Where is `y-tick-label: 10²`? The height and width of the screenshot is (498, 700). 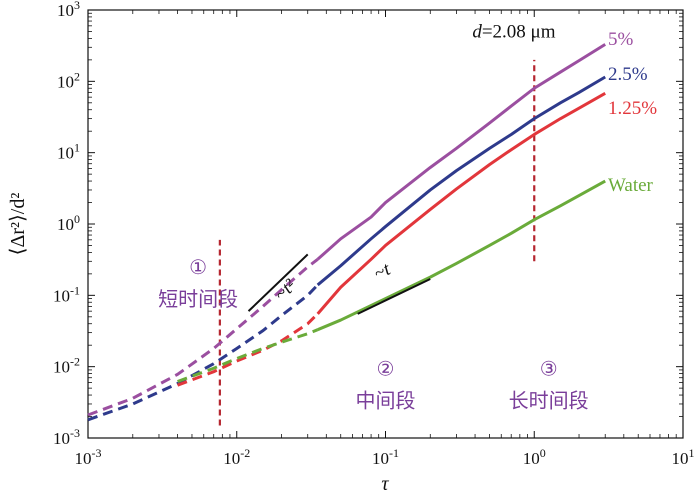
y-tick-label: 10² is located at coordinates (68, 80).